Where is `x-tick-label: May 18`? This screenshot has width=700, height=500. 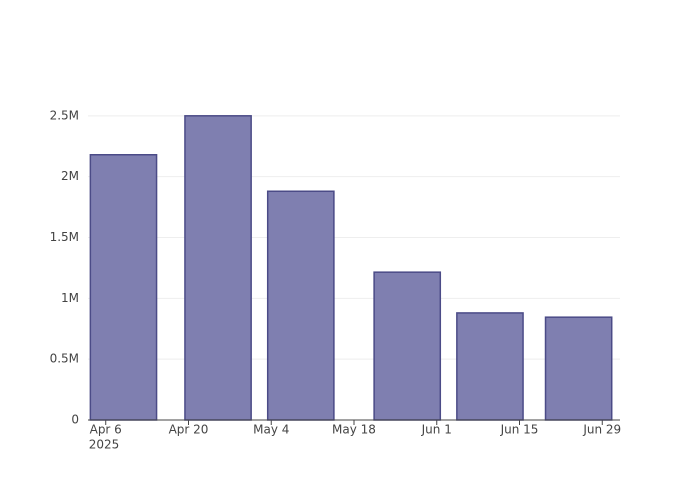
x-tick-label: May 18 is located at coordinates (354, 430).